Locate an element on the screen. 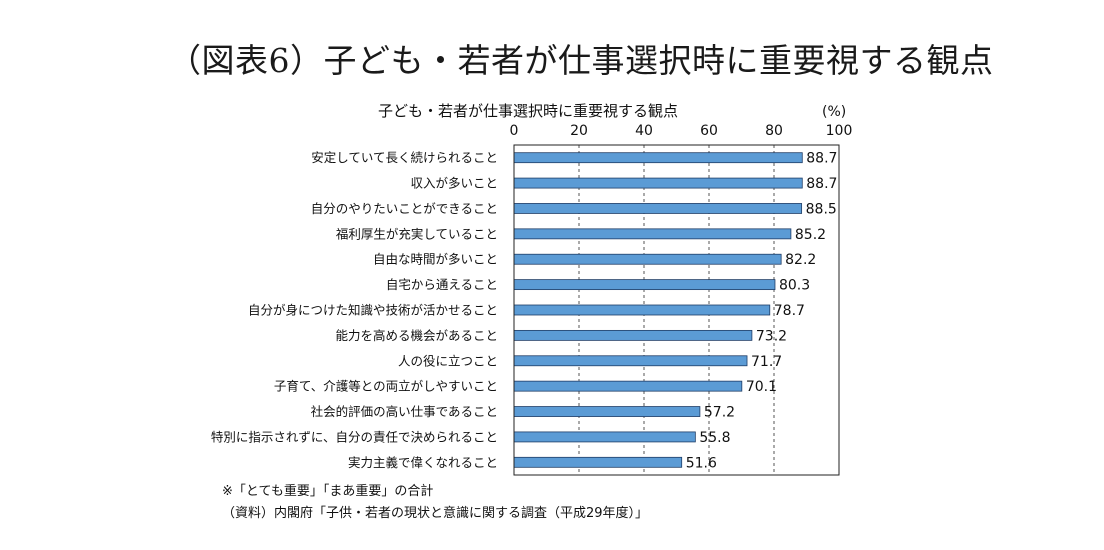  category-label: 自由な時間が多いこと is located at coordinates (435, 259).